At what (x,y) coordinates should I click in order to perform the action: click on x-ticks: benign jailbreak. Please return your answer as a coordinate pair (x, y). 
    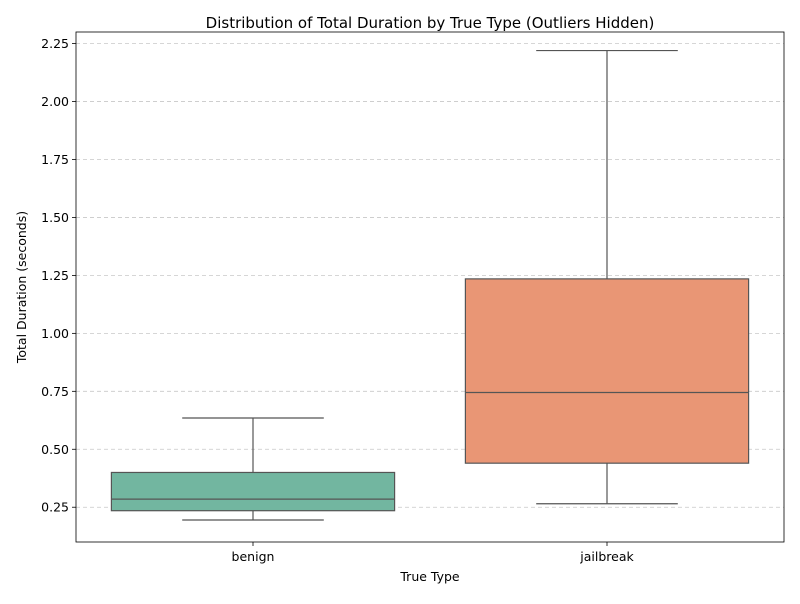
    Looking at the image, I should click on (433, 553).